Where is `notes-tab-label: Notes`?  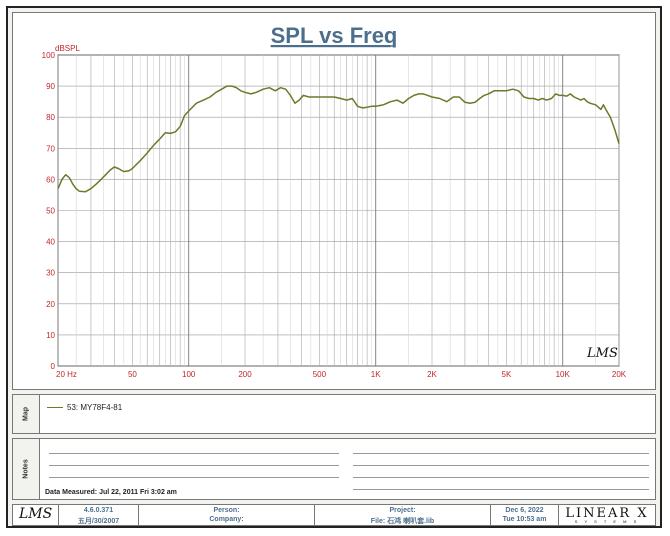
notes-tab-label: Notes is located at coordinates (26, 469).